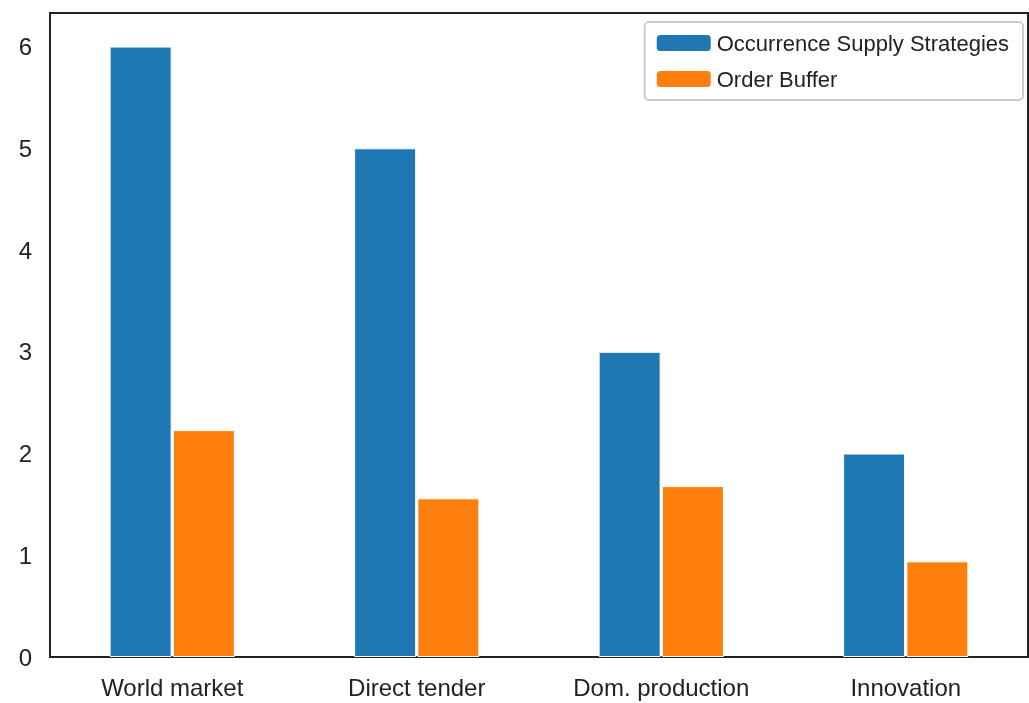 This screenshot has width=1029, height=703. What do you see at coordinates (172, 687) in the screenshot?
I see `x-tick-label: World market` at bounding box center [172, 687].